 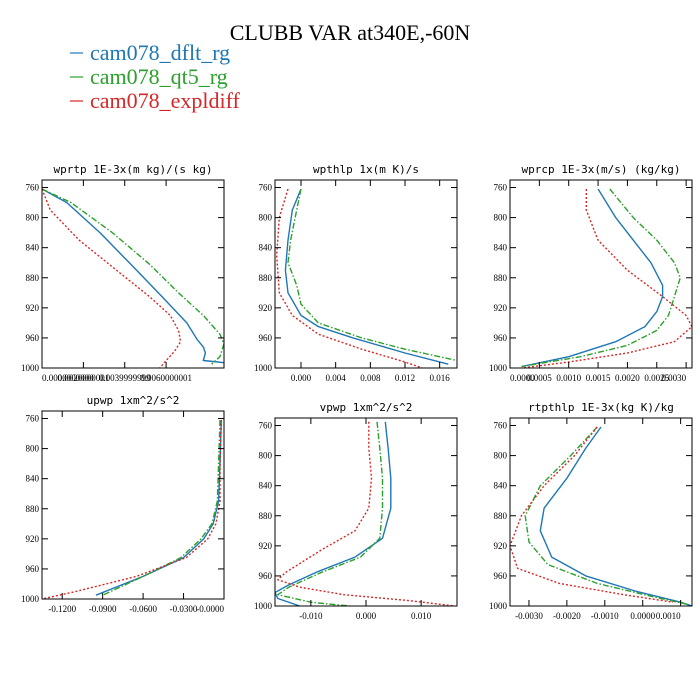 I want to click on x-tick-label: 0.0060000001, so click(x=166, y=378).